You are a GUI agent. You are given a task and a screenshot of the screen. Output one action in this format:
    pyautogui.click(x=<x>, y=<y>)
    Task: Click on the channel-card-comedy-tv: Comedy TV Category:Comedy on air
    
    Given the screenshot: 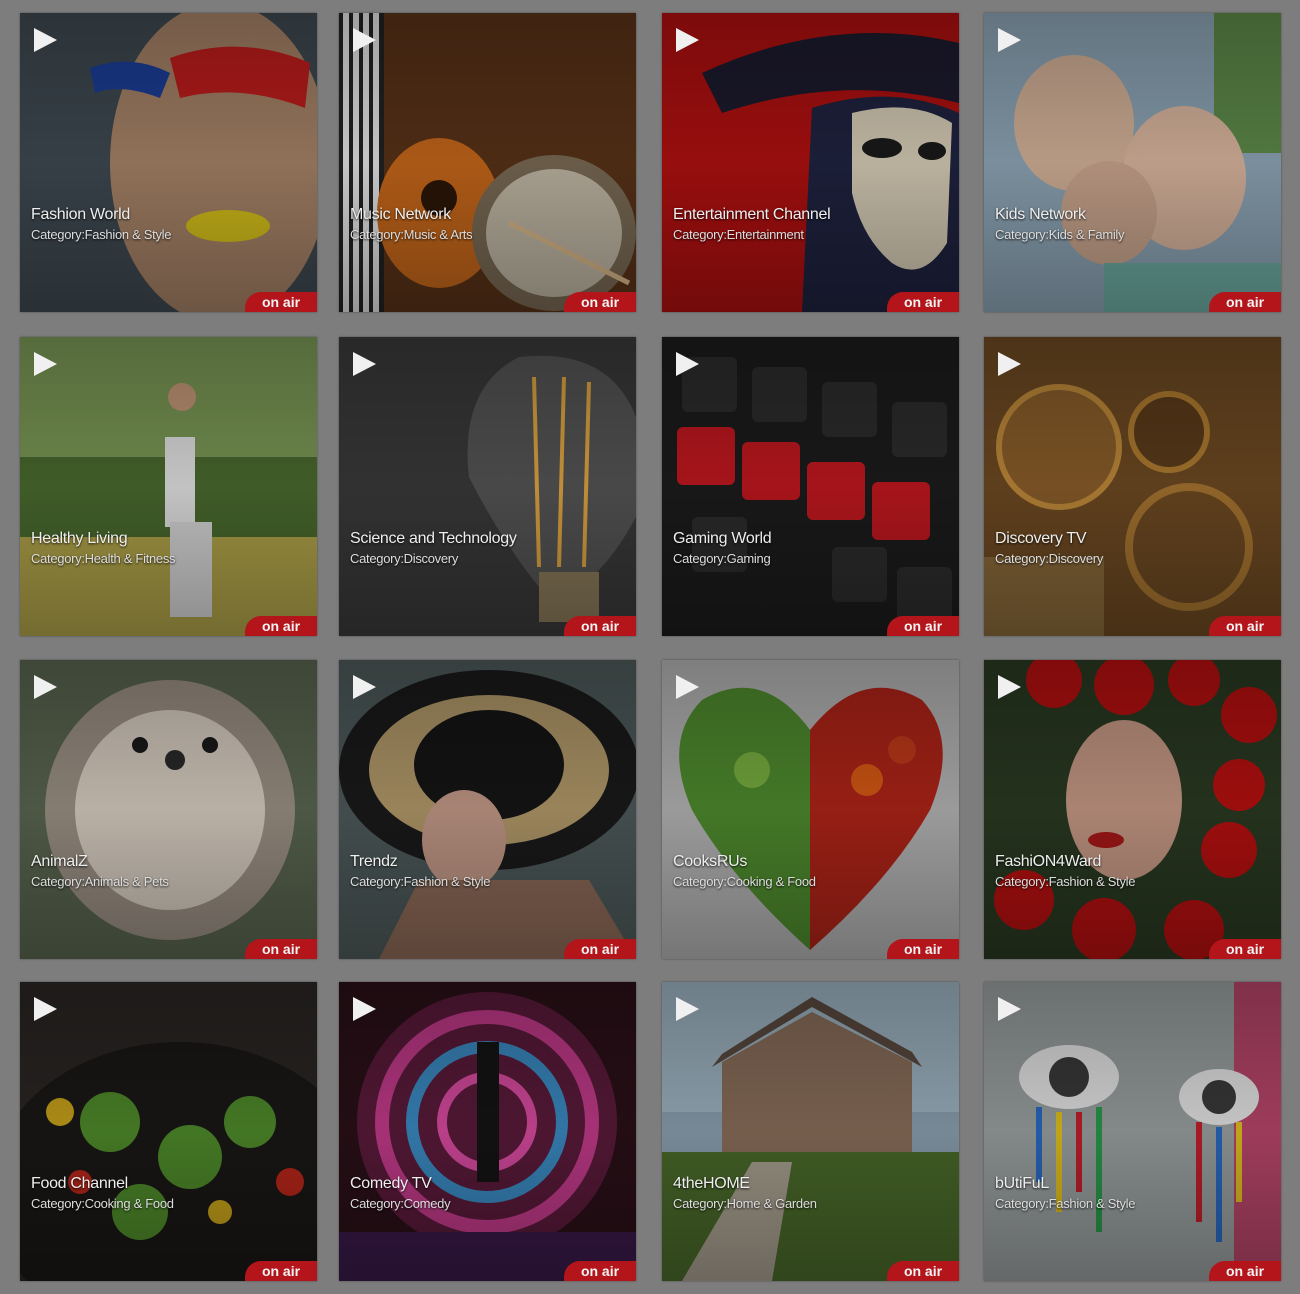 What is the action you would take?
    pyautogui.click(x=487, y=1131)
    